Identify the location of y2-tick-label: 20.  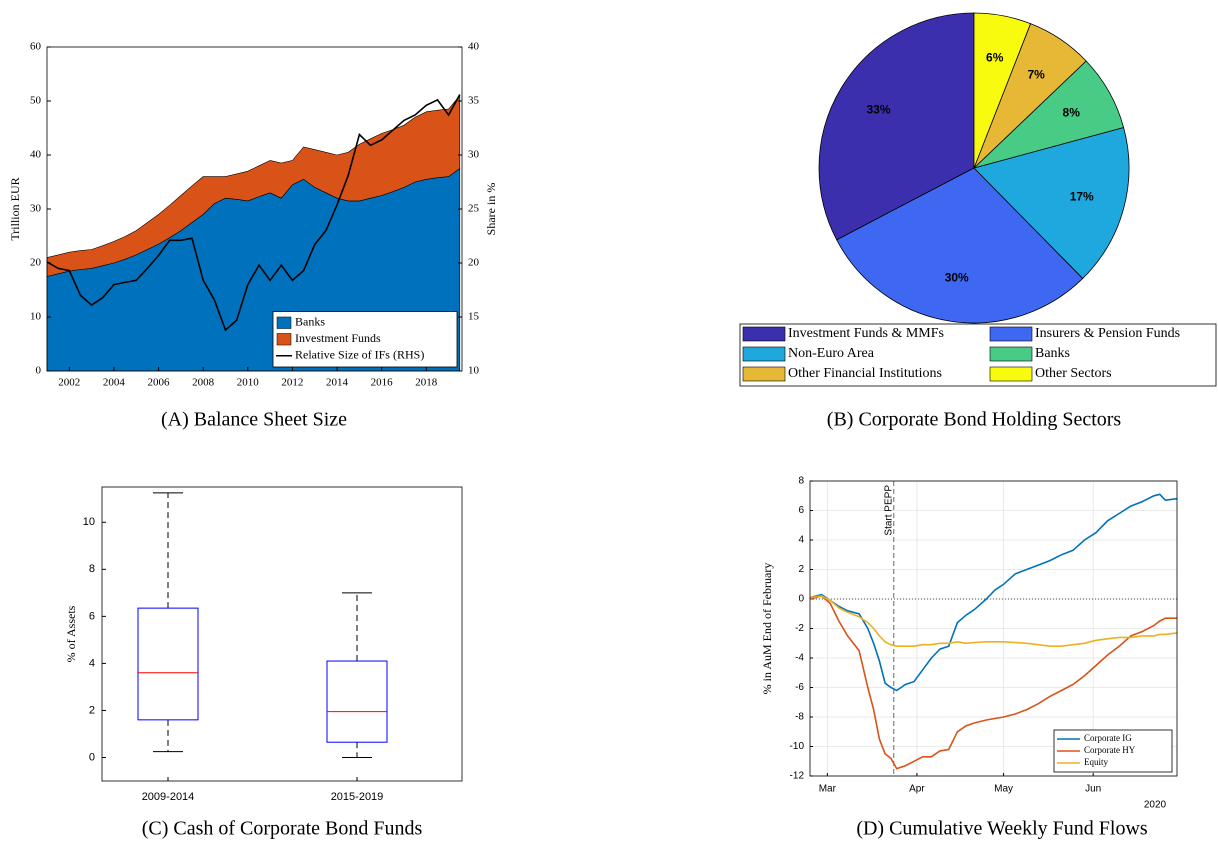
(474, 263).